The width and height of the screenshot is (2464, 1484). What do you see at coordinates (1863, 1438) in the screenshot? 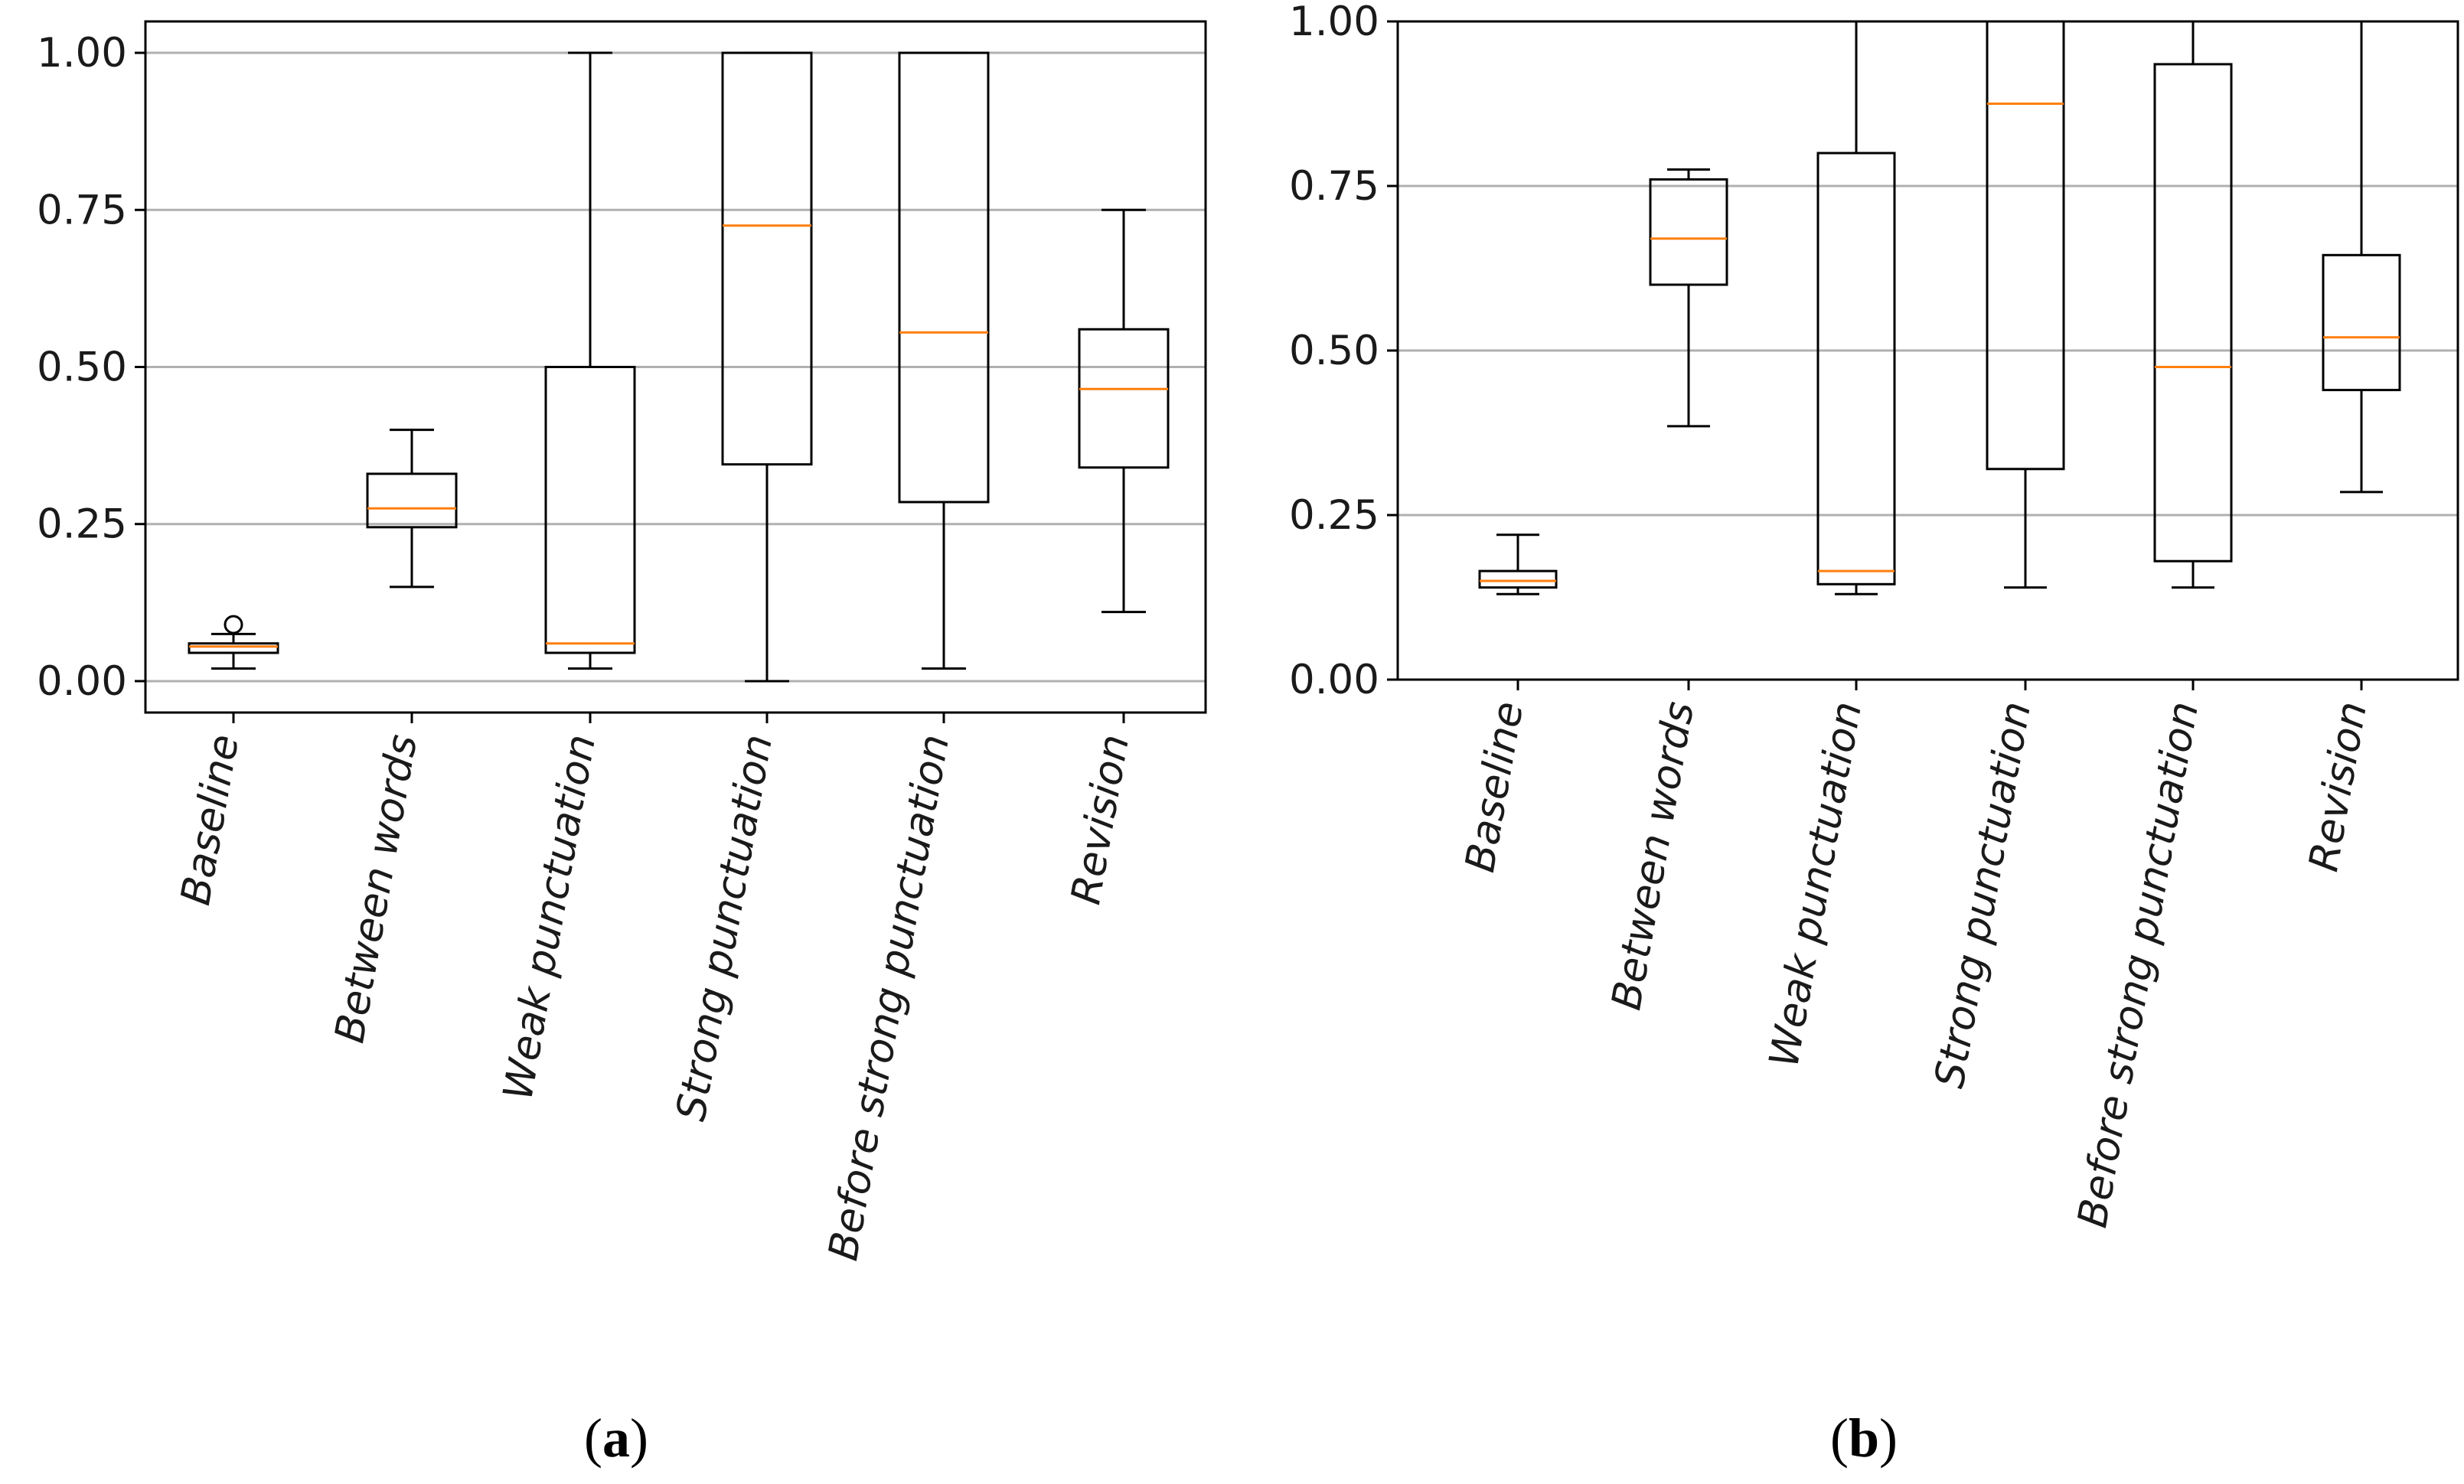
I see `caption-b: (b)` at bounding box center [1863, 1438].